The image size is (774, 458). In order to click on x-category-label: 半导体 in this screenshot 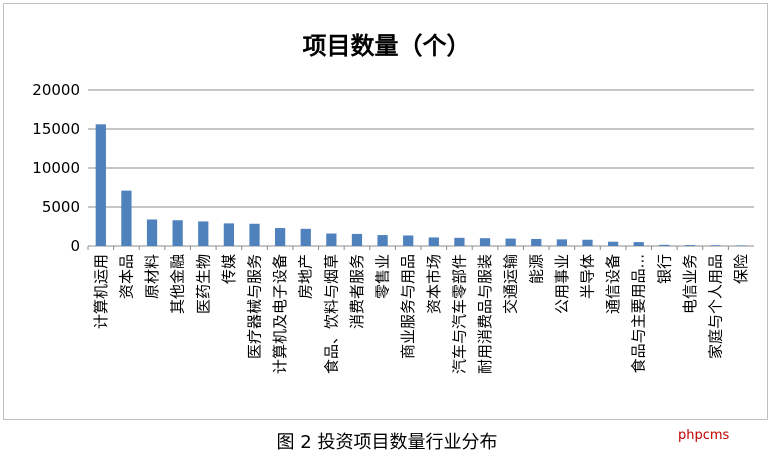, I will do `click(588, 276)`.